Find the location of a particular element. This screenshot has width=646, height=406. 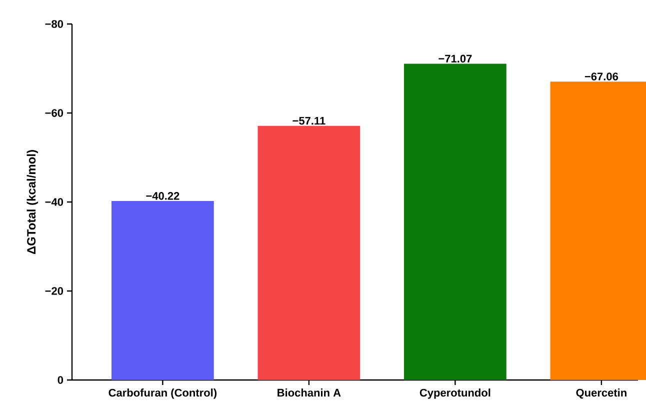

data-label: −71.07 is located at coordinates (455, 58).